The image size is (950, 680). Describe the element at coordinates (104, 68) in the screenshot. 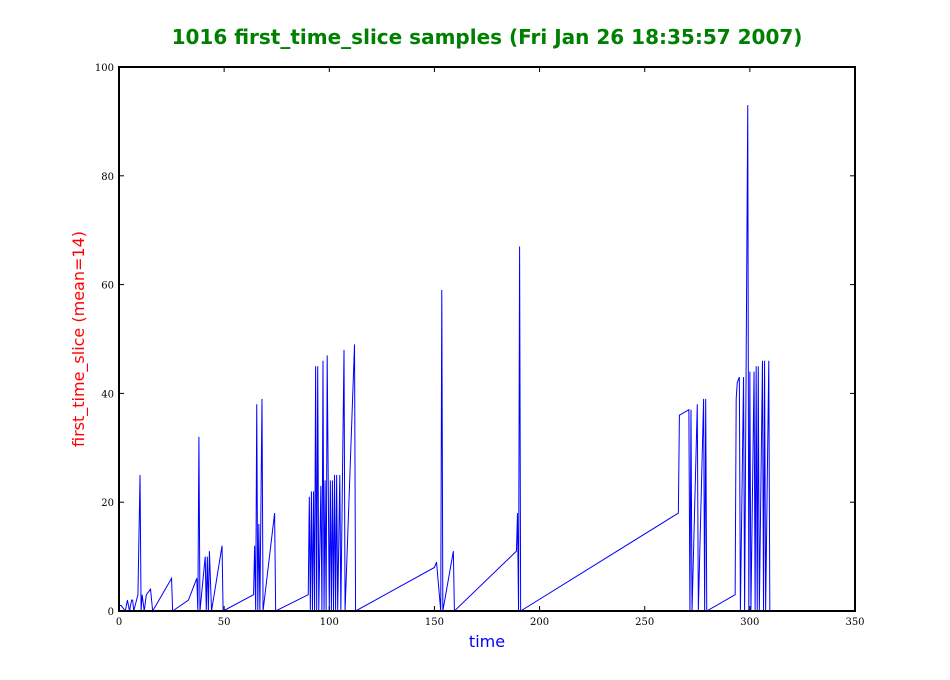

I see `y-tick-label: 100` at that location.